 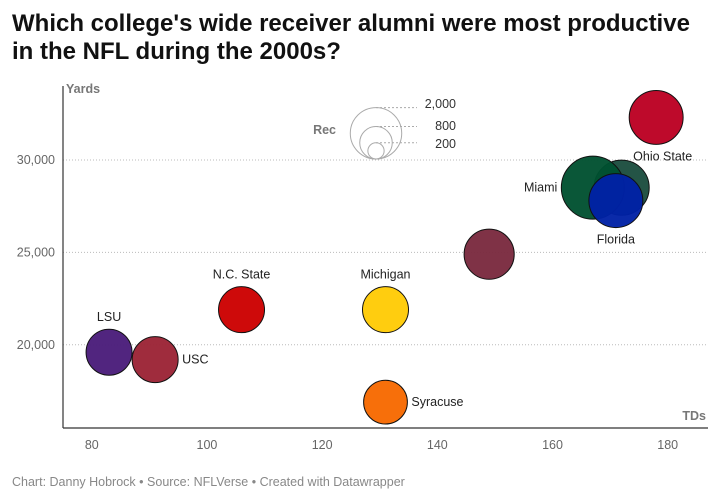 What do you see at coordinates (662, 156) in the screenshot?
I see `point-label: Ohio State` at bounding box center [662, 156].